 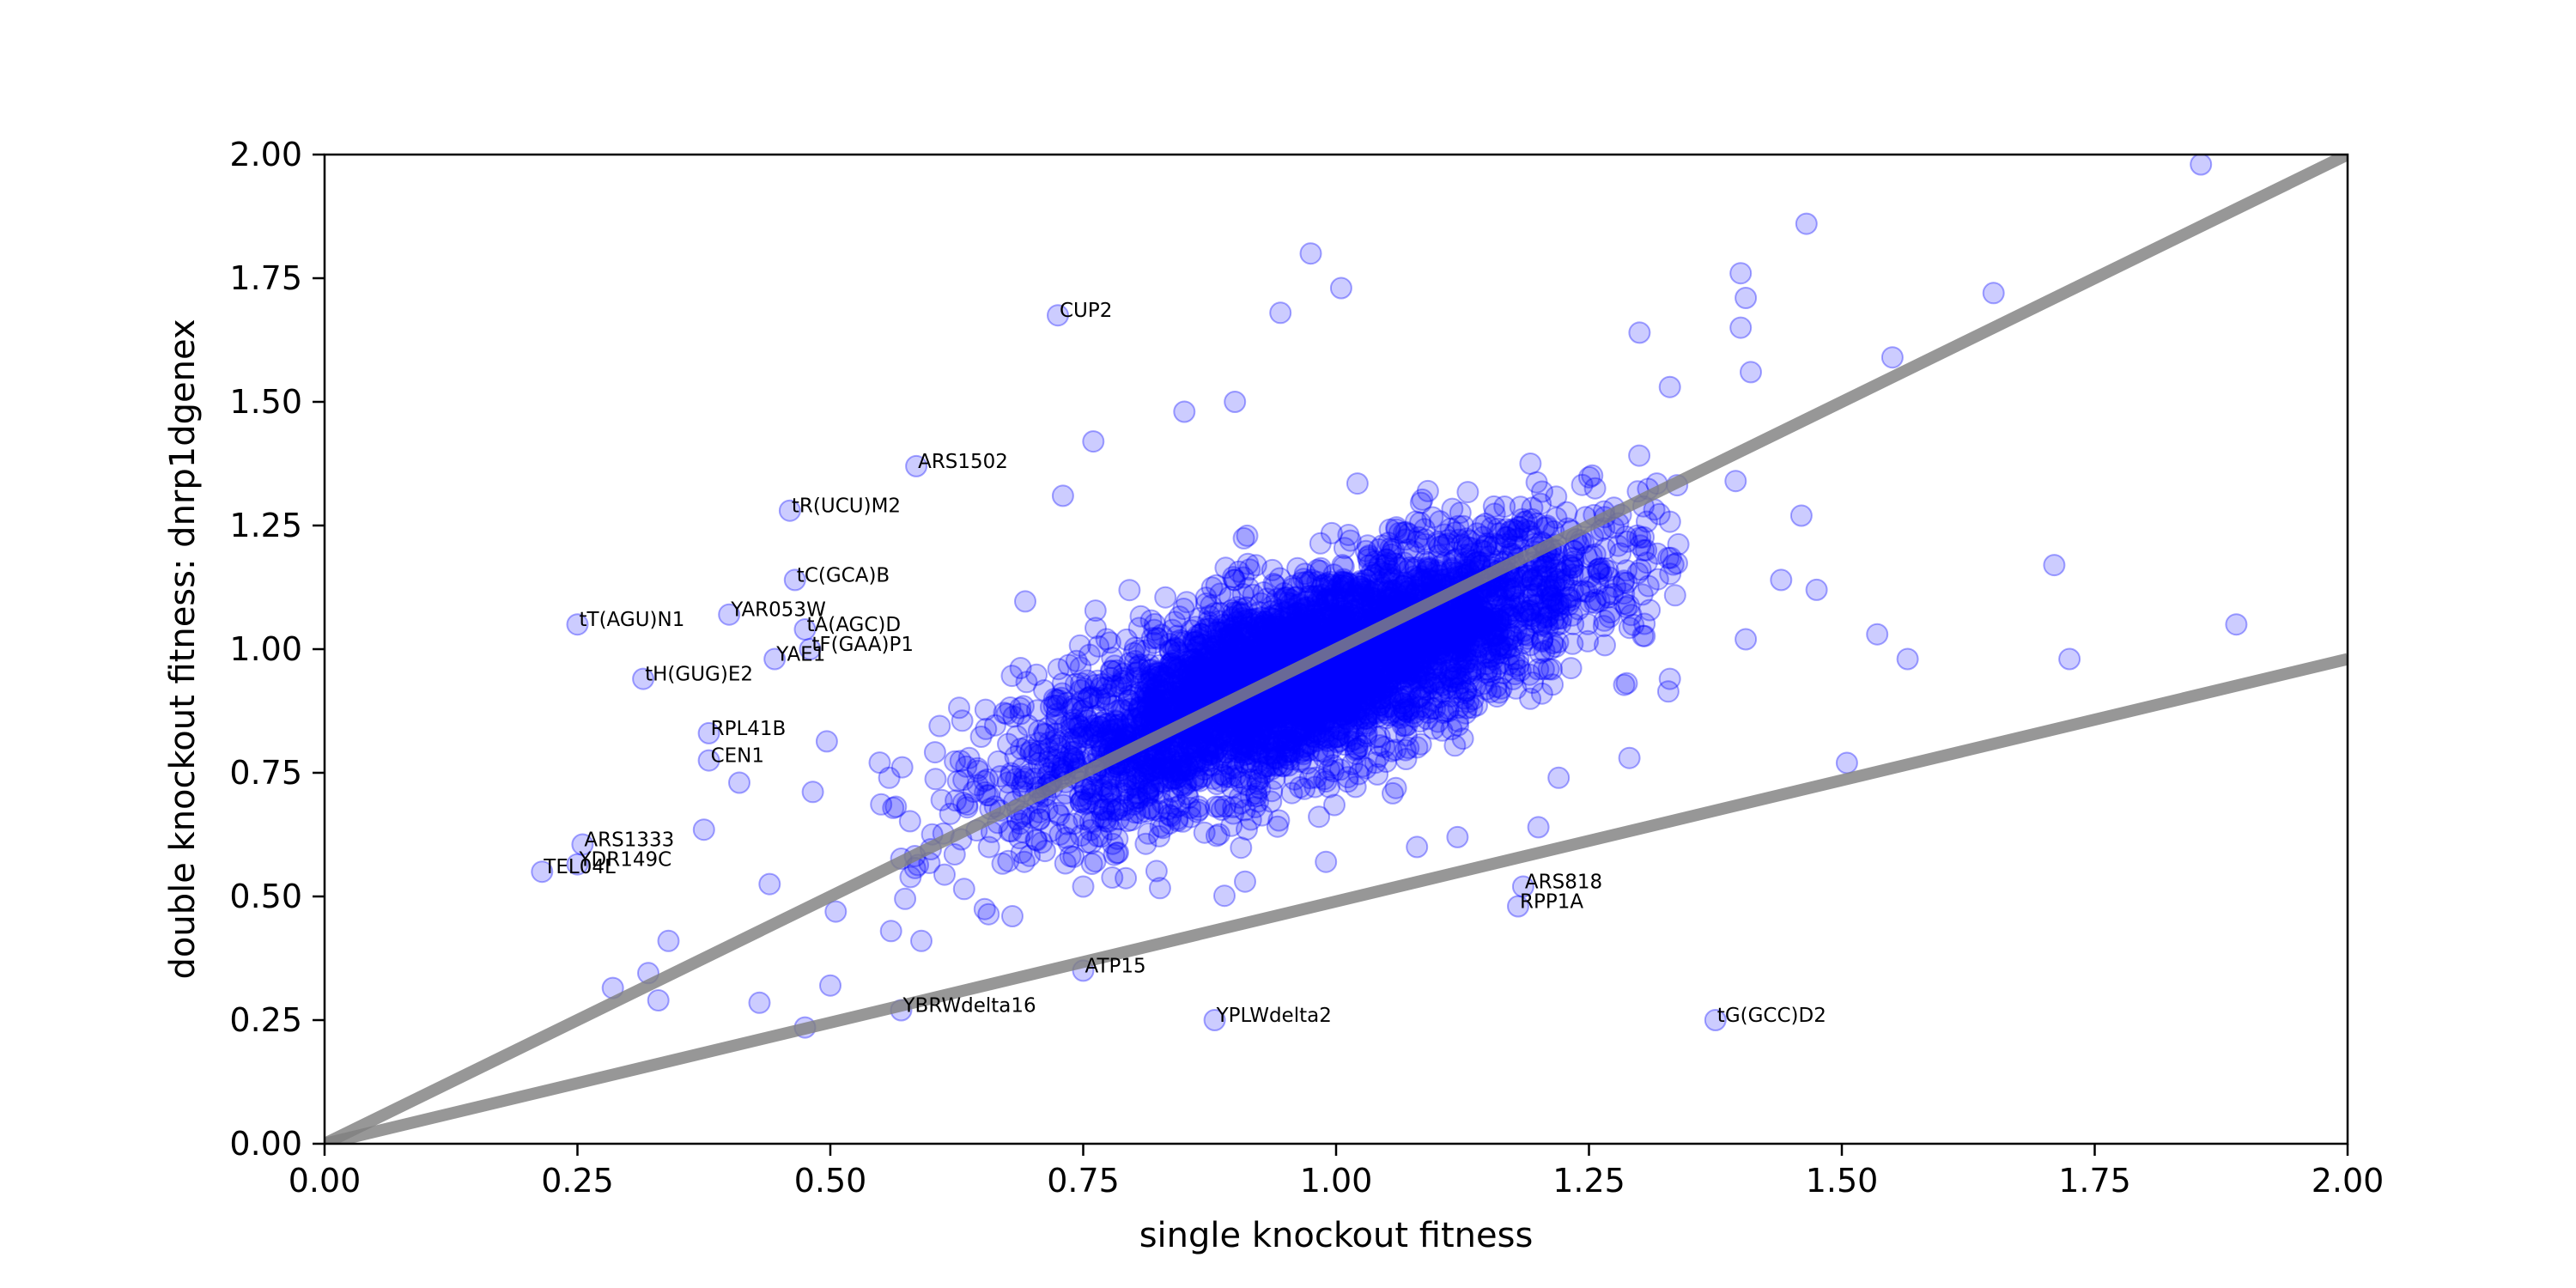 What do you see at coordinates (1771, 1016) in the screenshot?
I see `point-annotation: tG(GCC)D2` at bounding box center [1771, 1016].